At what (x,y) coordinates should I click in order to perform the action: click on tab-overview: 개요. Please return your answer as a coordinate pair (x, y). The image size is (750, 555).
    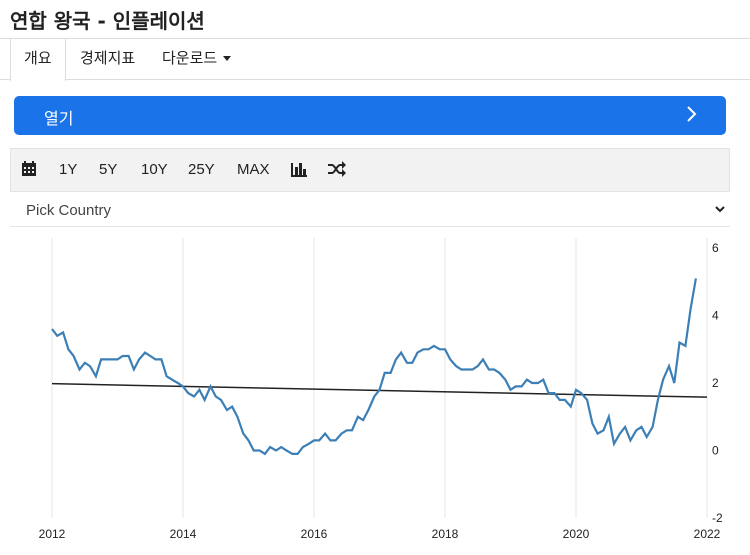
    Looking at the image, I should click on (38, 60).